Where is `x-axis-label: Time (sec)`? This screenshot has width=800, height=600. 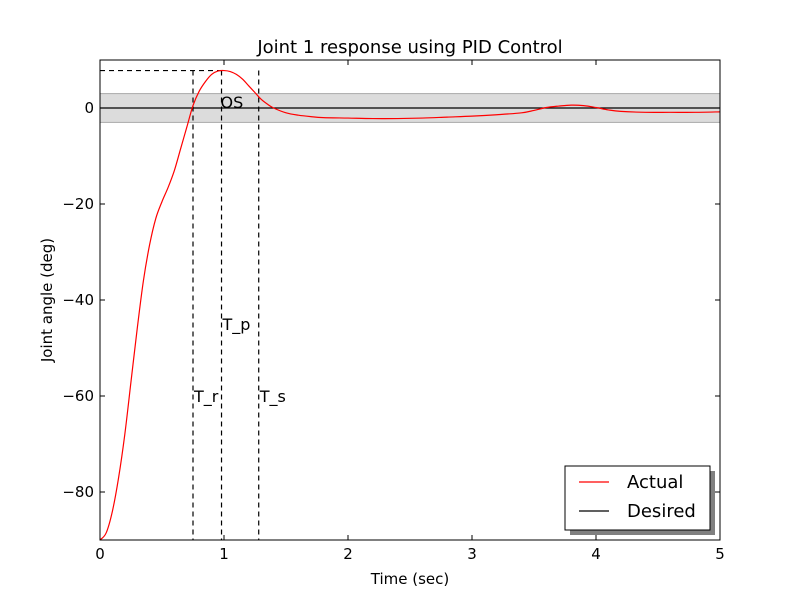
x-axis-label: Time (sec) is located at coordinates (409, 579).